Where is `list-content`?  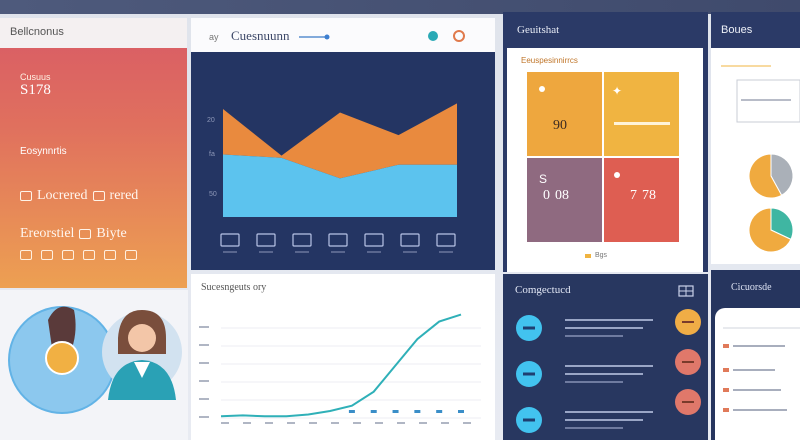 list-content is located at coordinates (608, 359).